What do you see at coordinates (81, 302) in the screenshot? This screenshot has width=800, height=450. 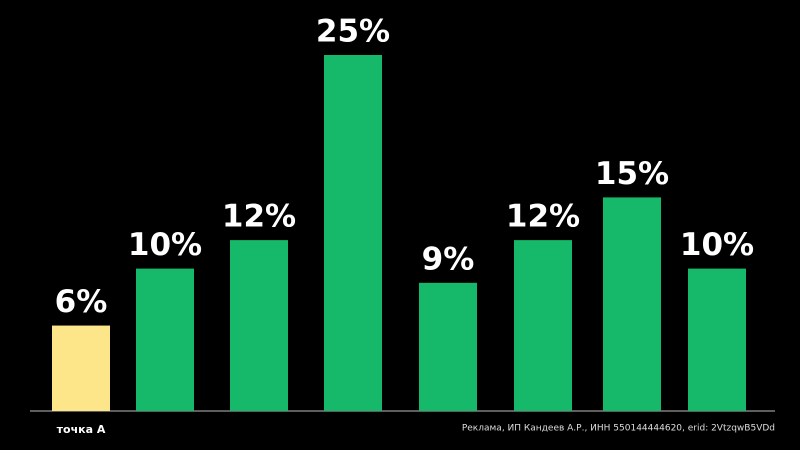 I see `value-label: 6%` at bounding box center [81, 302].